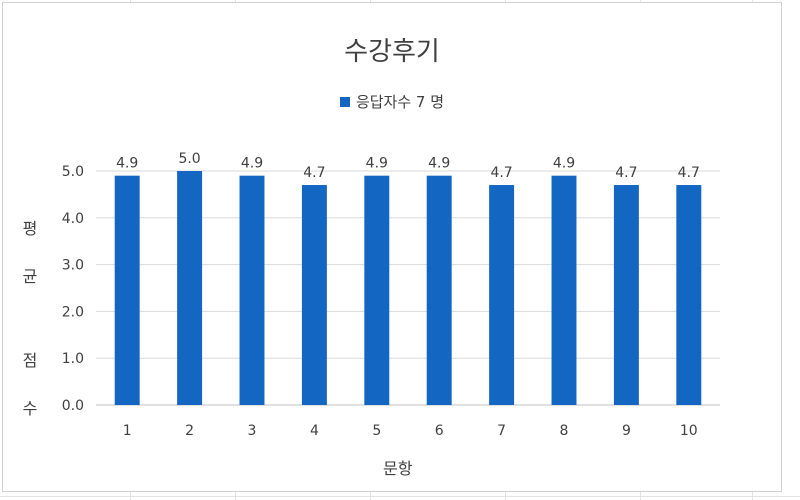 The height and width of the screenshot is (500, 800). Describe the element at coordinates (344, 102) in the screenshot. I see `legend-swatch` at that location.